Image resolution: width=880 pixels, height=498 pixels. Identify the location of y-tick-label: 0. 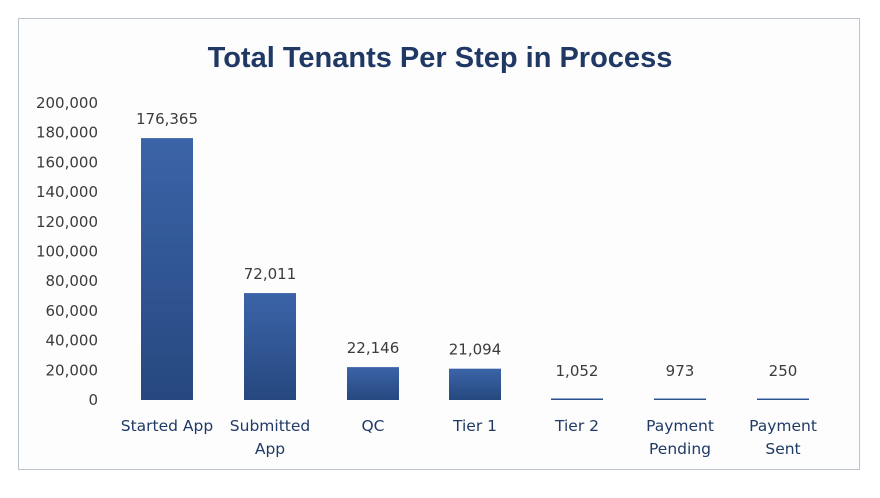
(93, 400).